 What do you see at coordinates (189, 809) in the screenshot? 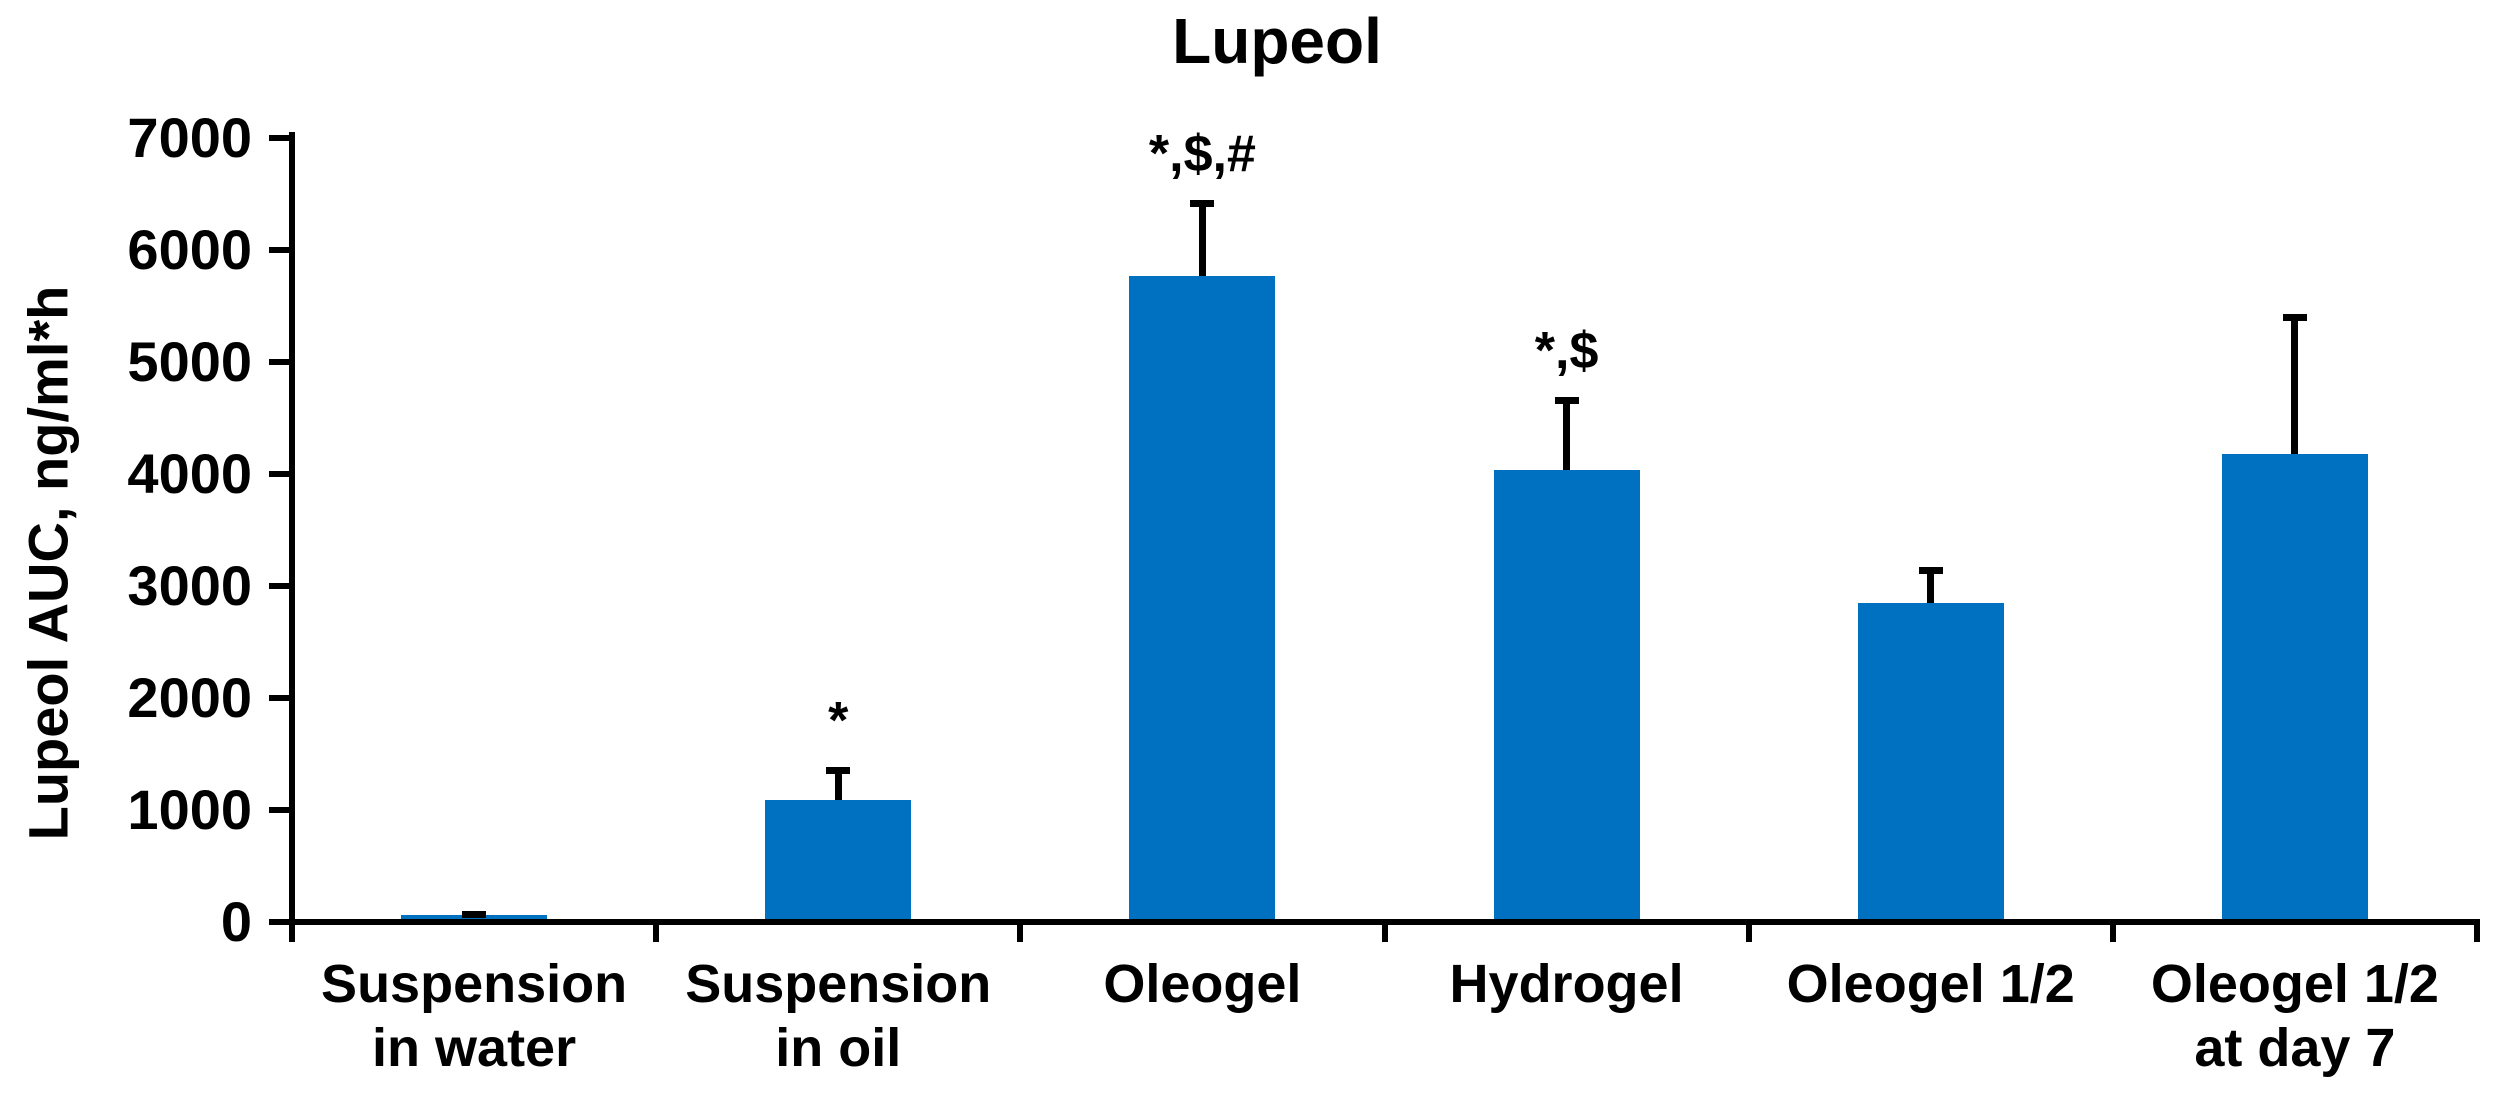
I see `y-axis-tick-label: 1000` at bounding box center [189, 809].